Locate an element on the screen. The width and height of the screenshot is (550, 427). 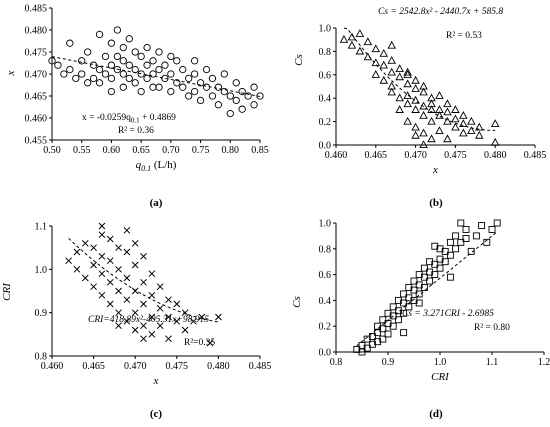
panel-label: (a) is located at coordinates (156, 203).